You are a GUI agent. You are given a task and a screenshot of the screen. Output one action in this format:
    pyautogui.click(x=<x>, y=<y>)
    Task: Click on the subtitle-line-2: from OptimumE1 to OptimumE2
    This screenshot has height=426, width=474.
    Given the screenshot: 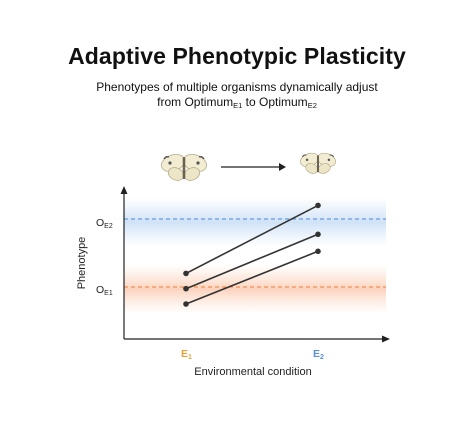 What is the action you would take?
    pyautogui.click(x=237, y=102)
    